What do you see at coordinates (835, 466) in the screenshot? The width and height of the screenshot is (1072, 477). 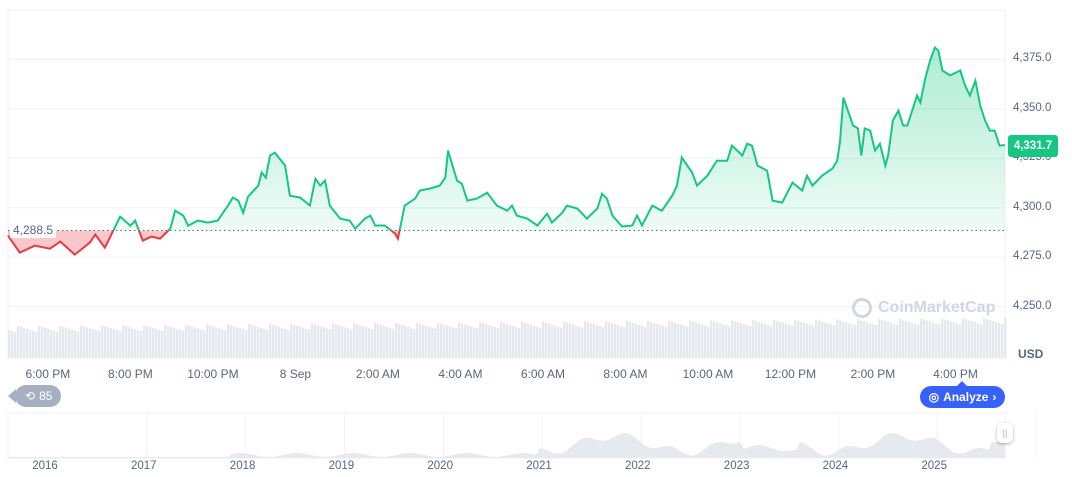 I see `navigator-year-label: 2024` at bounding box center [835, 466].